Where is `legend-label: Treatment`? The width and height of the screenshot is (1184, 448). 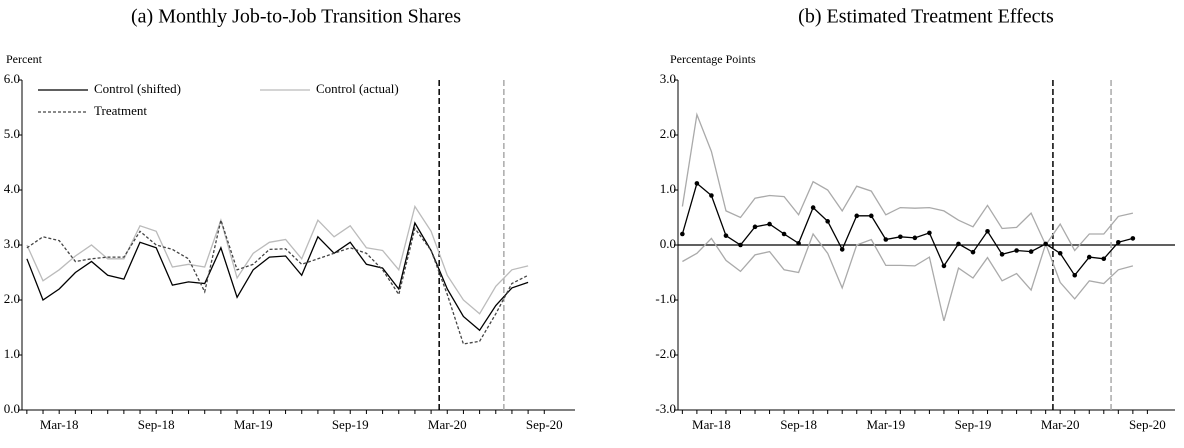
legend-label: Treatment is located at coordinates (120, 110).